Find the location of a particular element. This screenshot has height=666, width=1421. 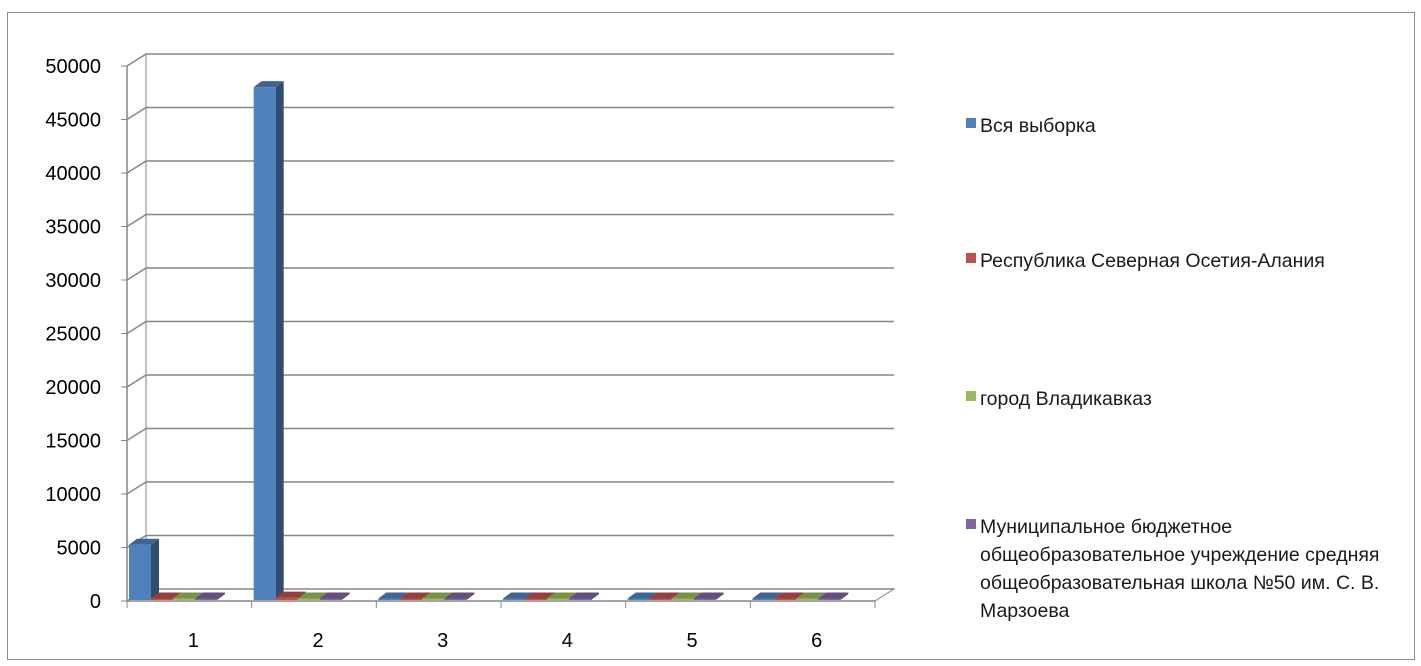

y-tick-label: 25000 is located at coordinates (73, 335).